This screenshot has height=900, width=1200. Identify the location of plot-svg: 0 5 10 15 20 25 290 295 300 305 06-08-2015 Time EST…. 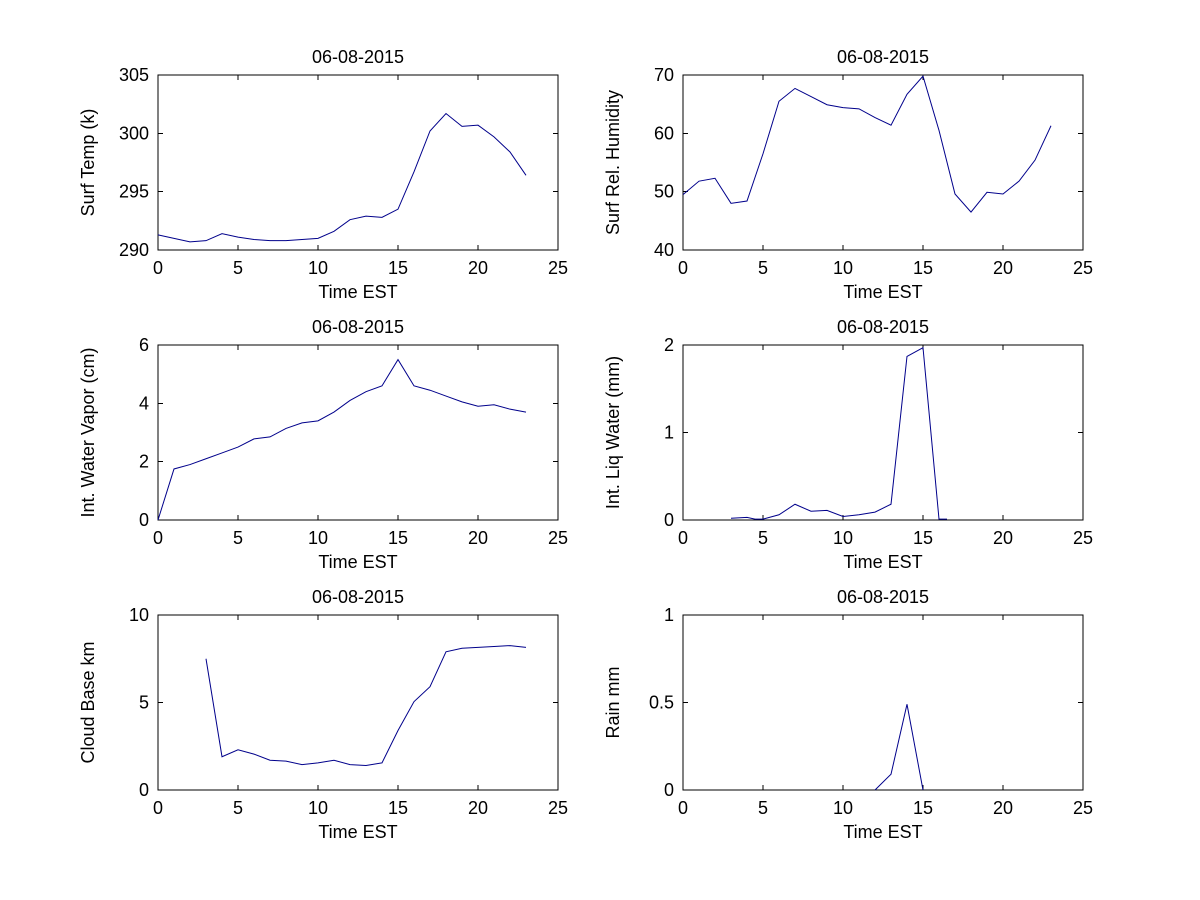
(323, 174).